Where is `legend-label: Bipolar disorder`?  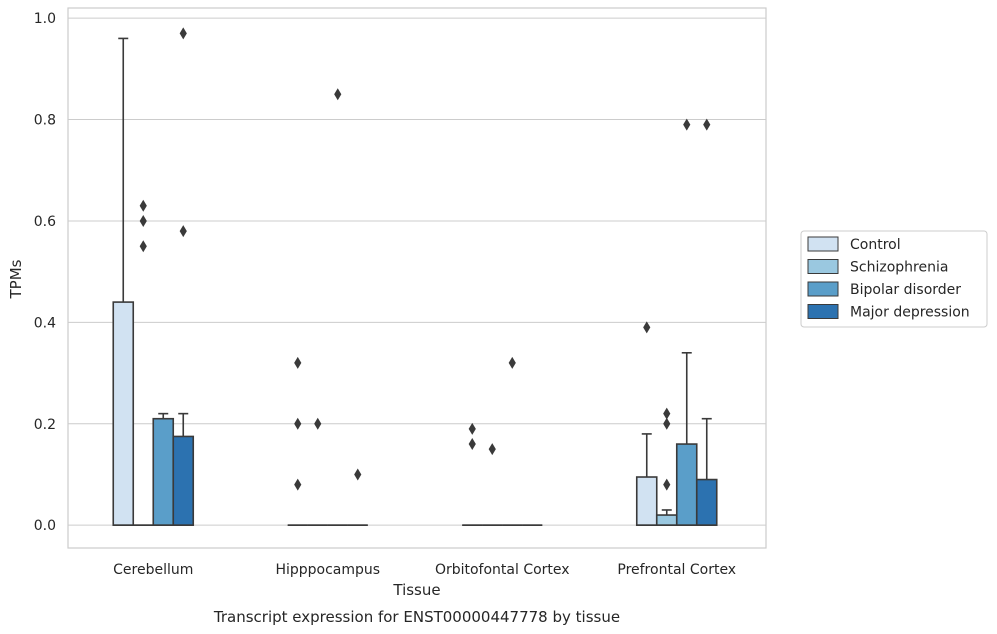 legend-label: Bipolar disorder is located at coordinates (905, 290).